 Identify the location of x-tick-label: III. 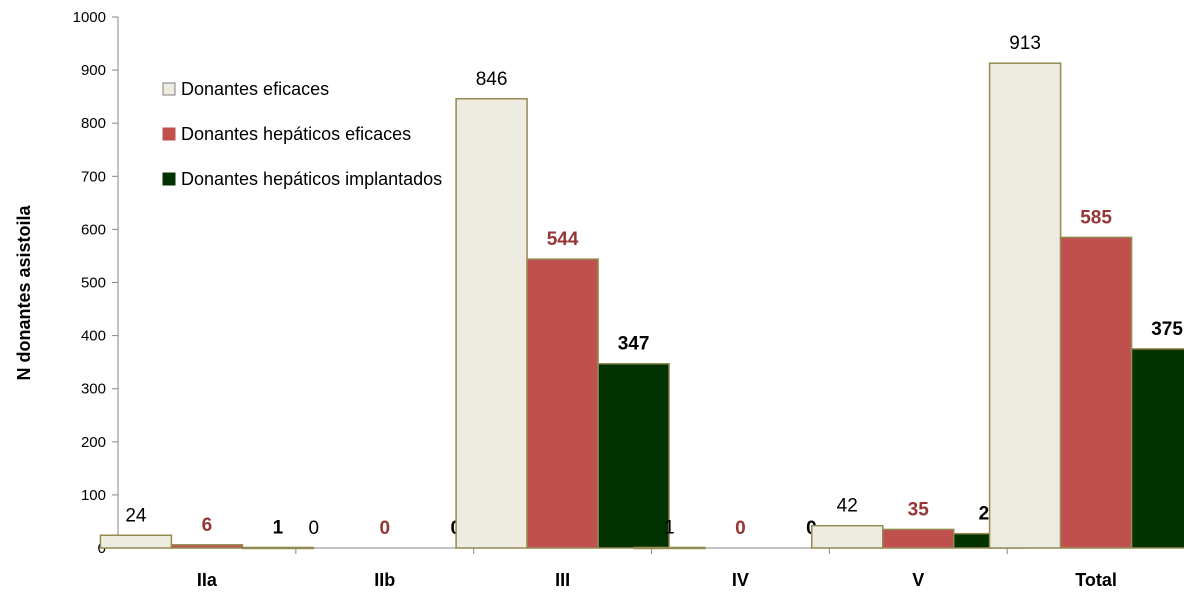
(562, 580).